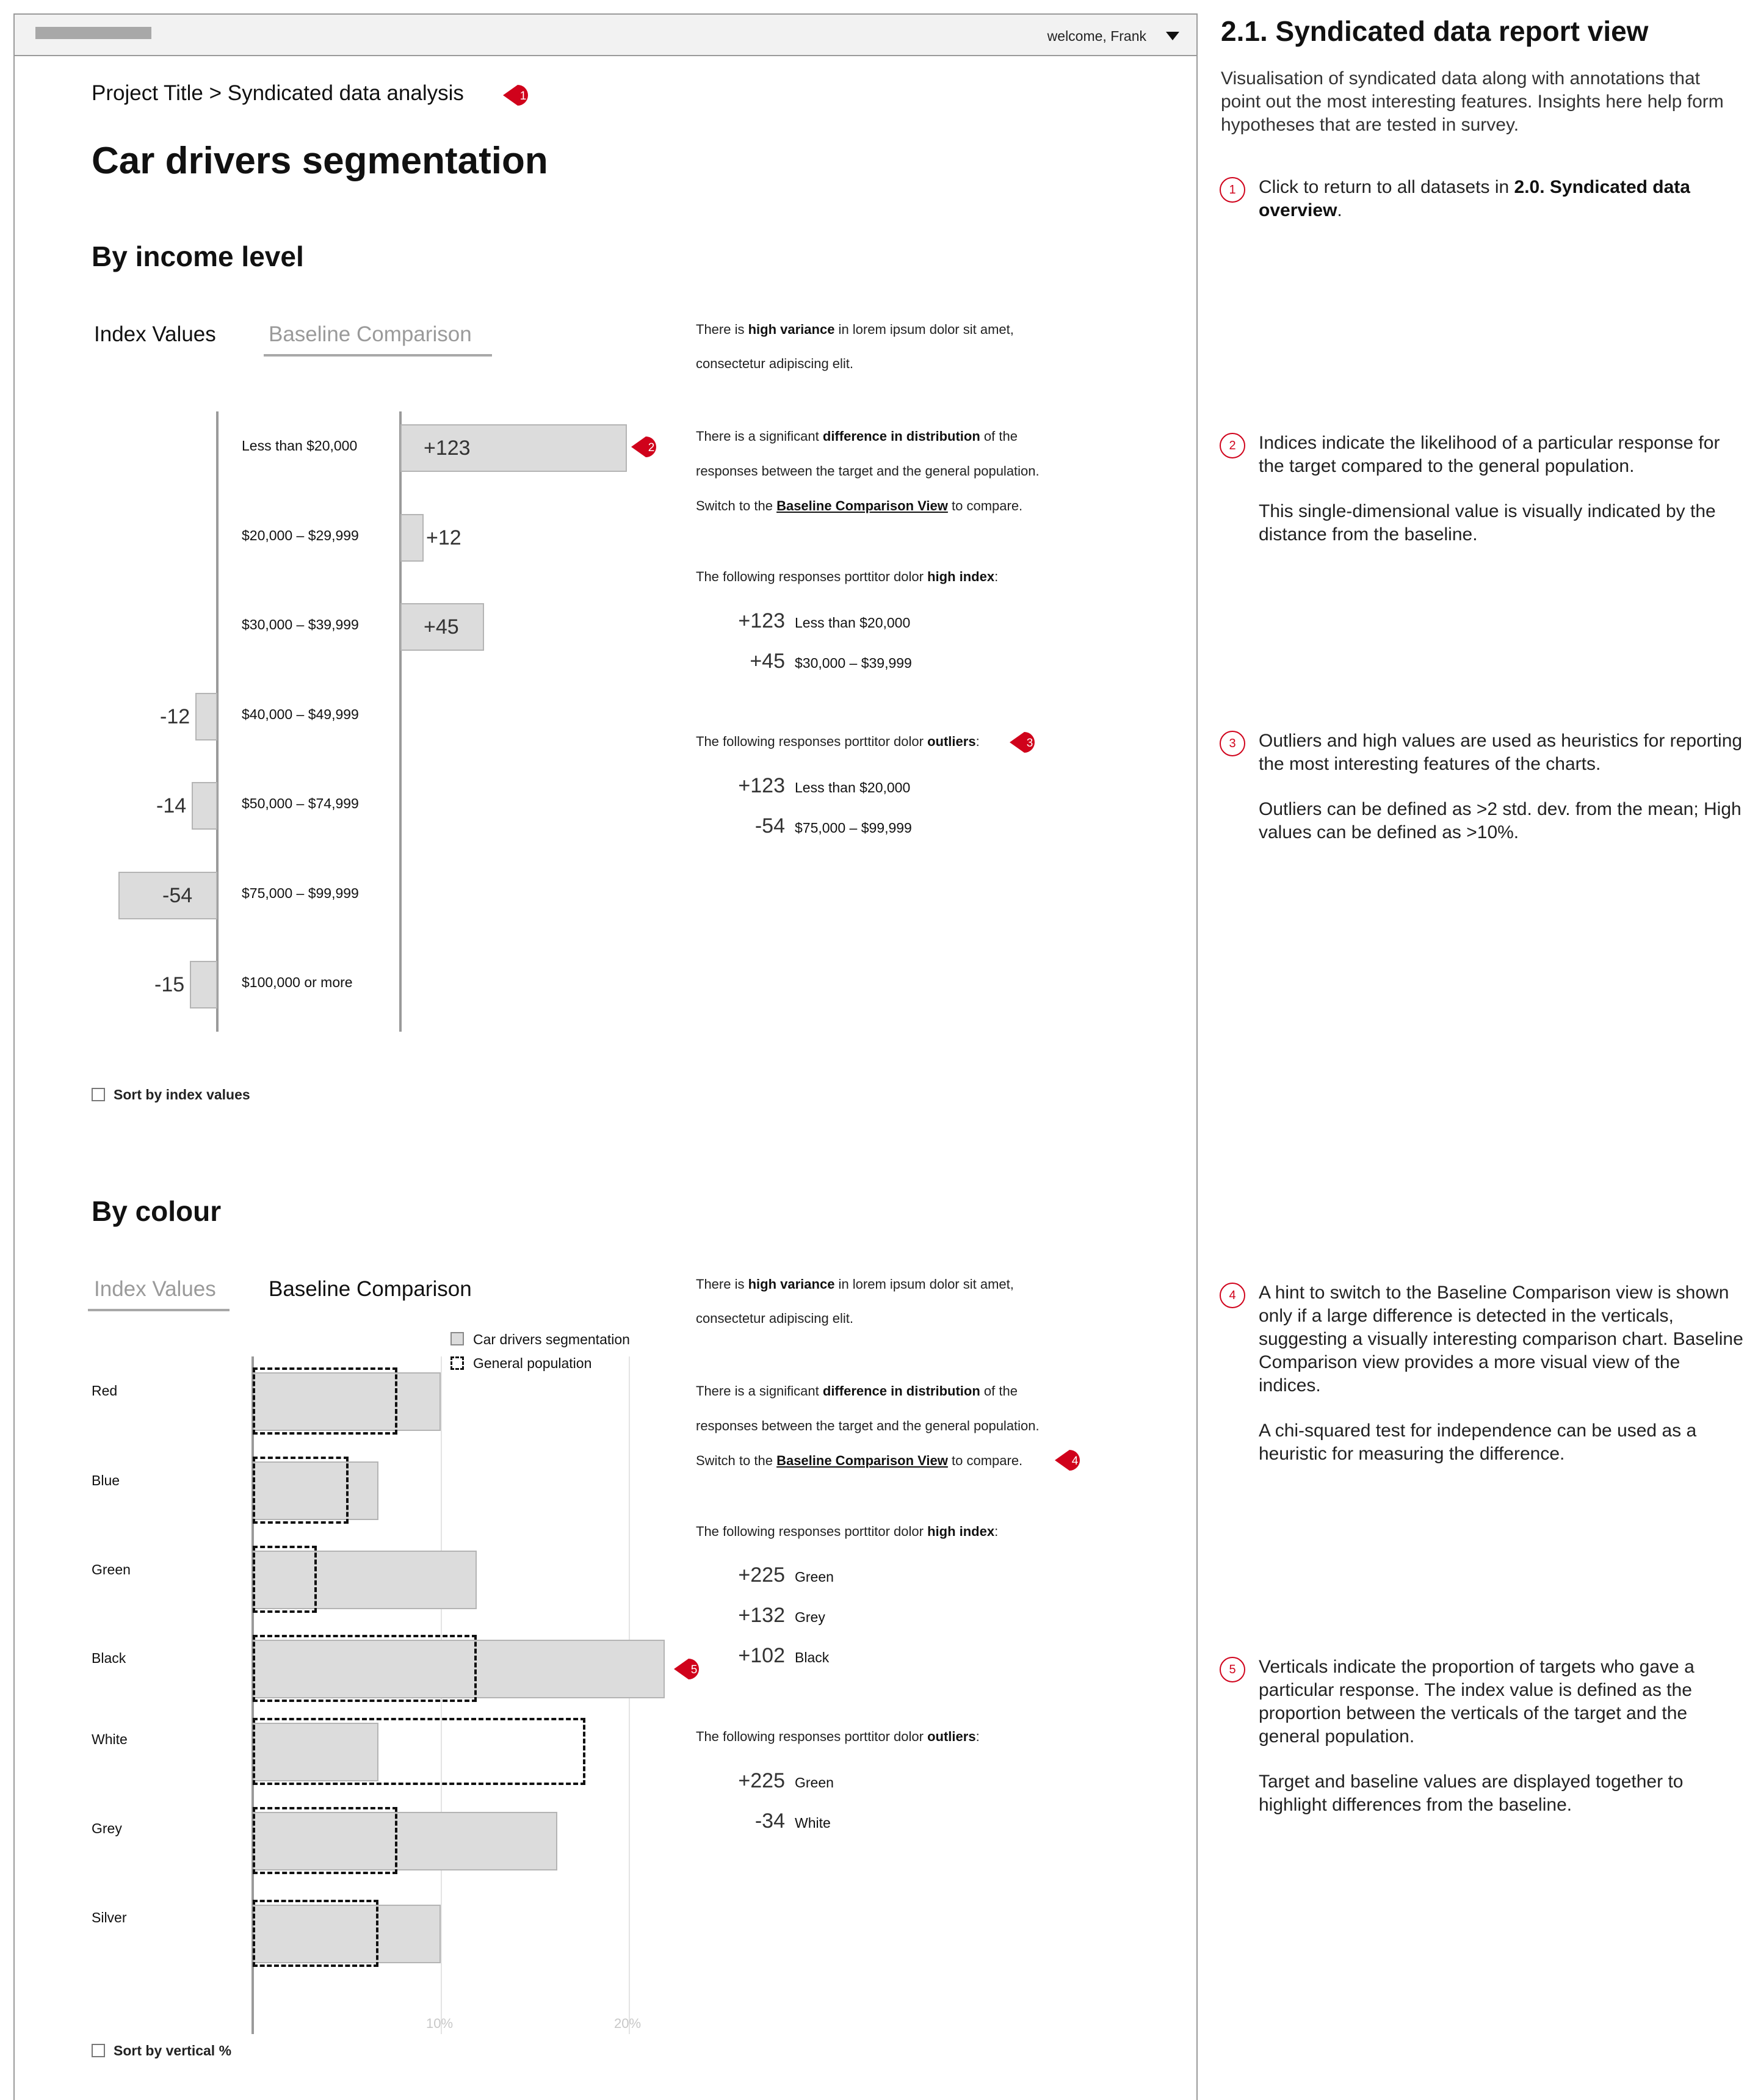 The image size is (1758, 2100). What do you see at coordinates (853, 623) in the screenshot?
I see `stat-label: Less than $20,000` at bounding box center [853, 623].